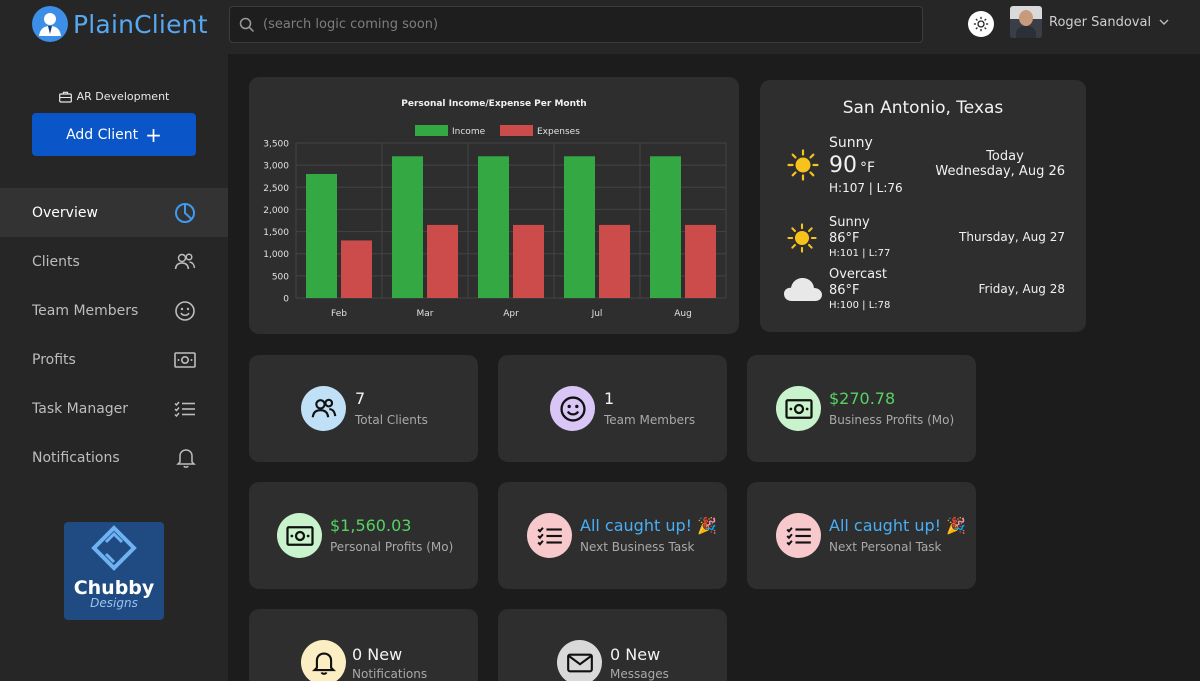 Image resolution: width=1200 pixels, height=681 pixels. What do you see at coordinates (528, 261) in the screenshot?
I see `bar-expenses-apr` at bounding box center [528, 261].